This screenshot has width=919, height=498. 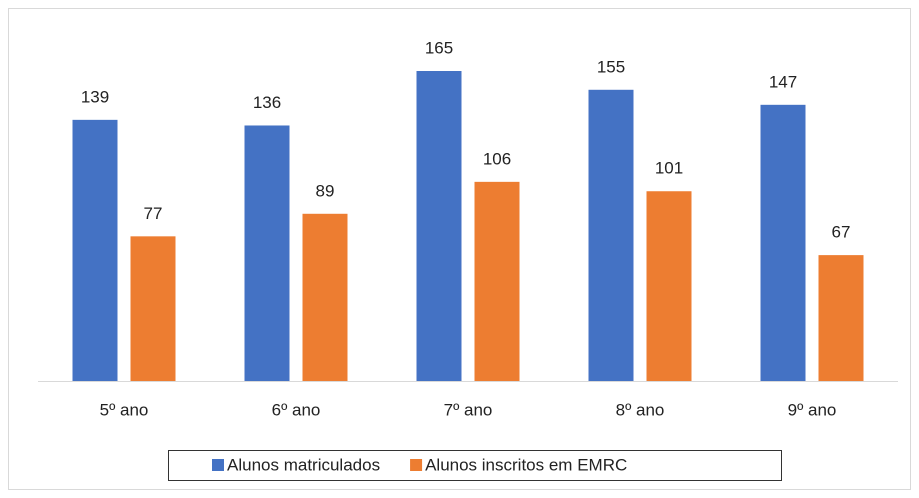 I want to click on data-label: 139, so click(x=95, y=96).